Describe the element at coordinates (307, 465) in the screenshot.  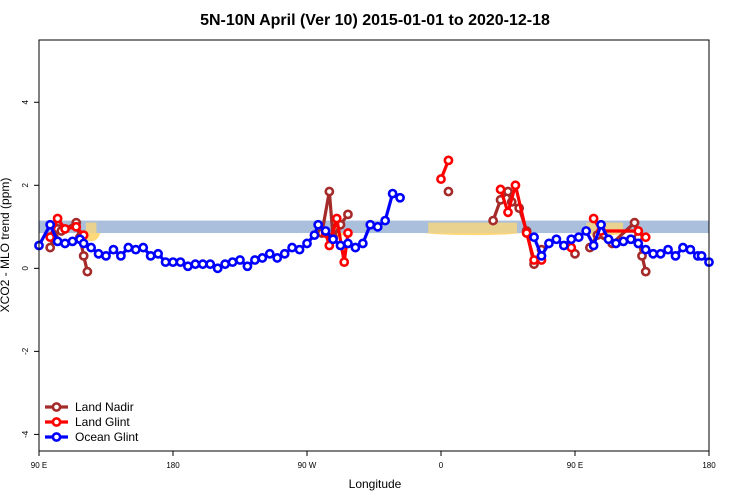
I see `x-tick-label: 90 W` at that location.